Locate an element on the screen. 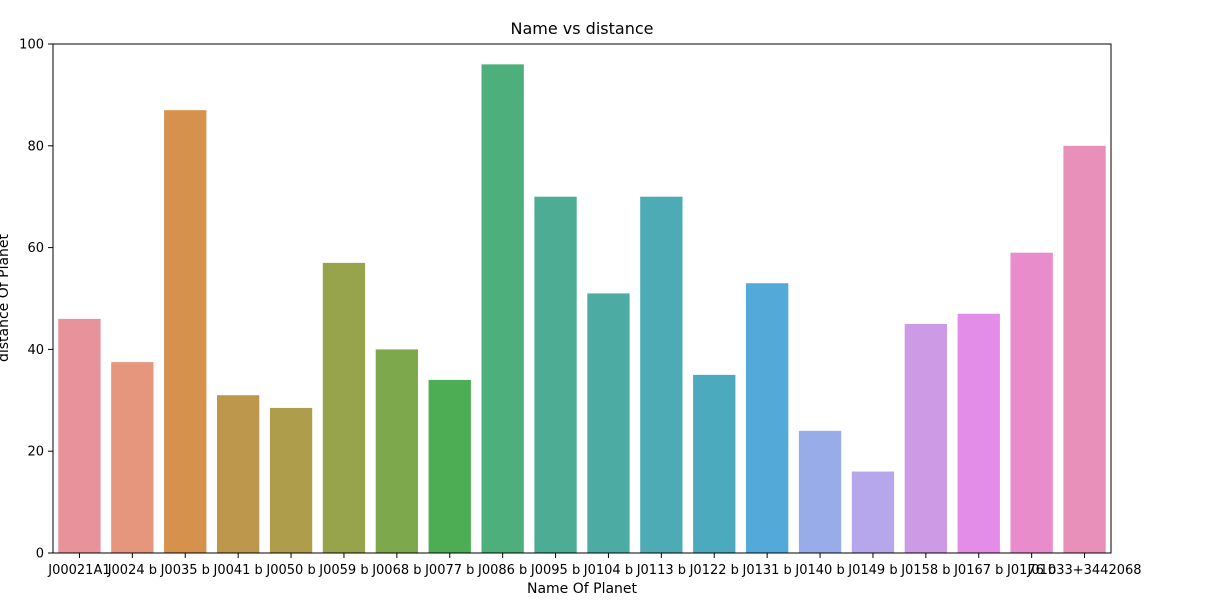 This screenshot has height=614, width=1205. y-axis-label: distance Of Planet is located at coordinates (6, 297).